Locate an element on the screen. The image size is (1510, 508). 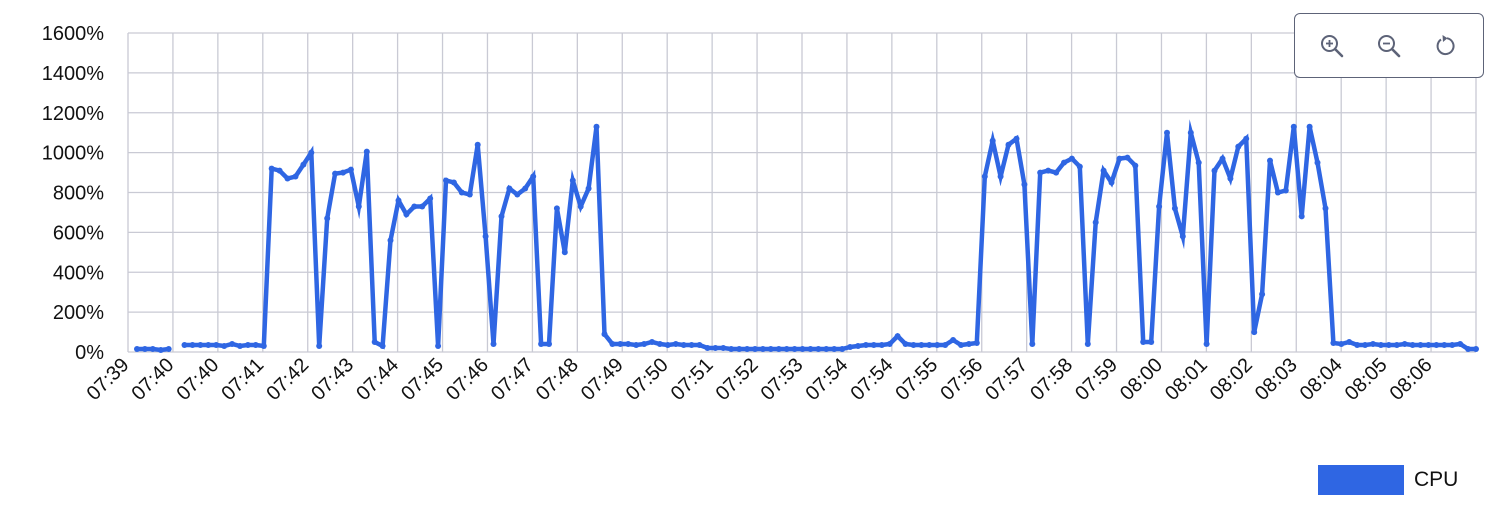
zoom-in-button is located at coordinates (1332, 46).